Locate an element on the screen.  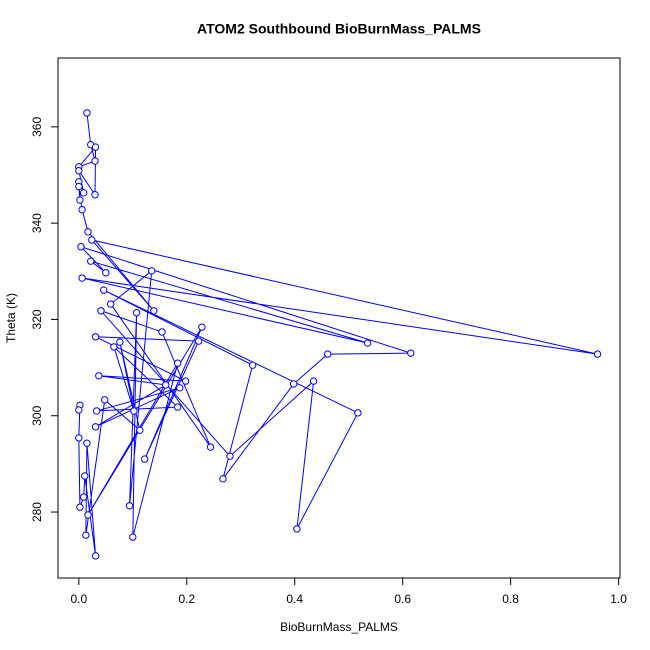
x-tick-label: 0.4 is located at coordinates (294, 599).